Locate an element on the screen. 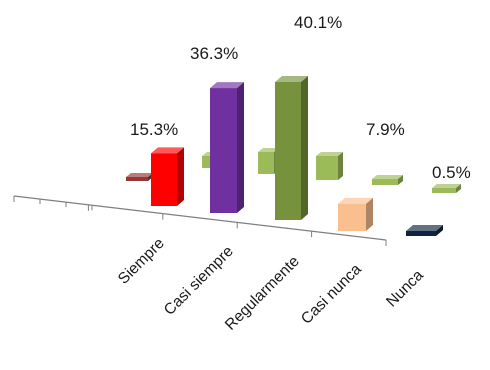 This screenshot has width=490, height=370. x-axis-line is located at coordinates (200, 218).